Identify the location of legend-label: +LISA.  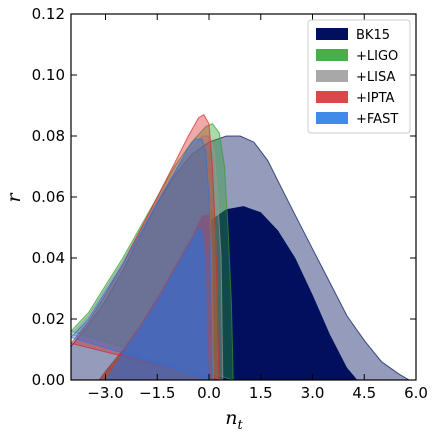
(375, 77).